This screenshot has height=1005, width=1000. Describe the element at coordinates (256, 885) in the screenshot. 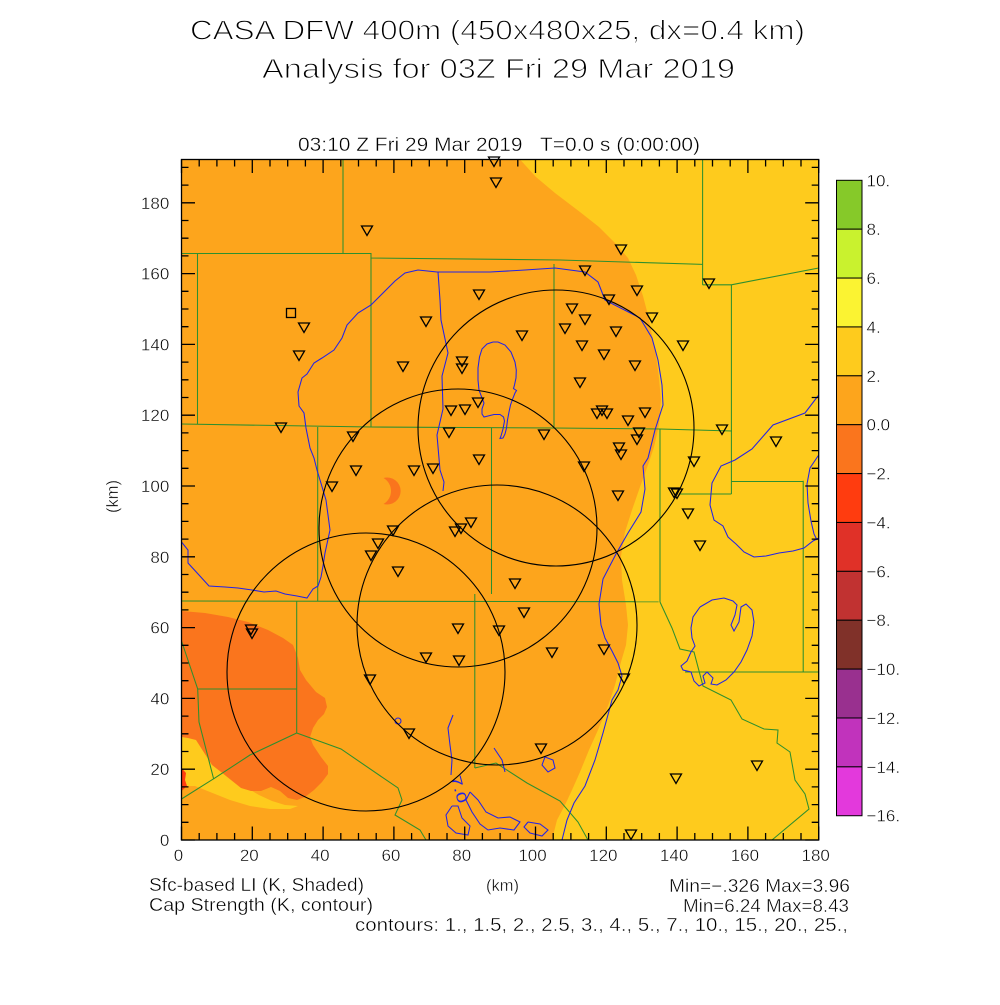

I see `svg-text: Sfc-based LI (K, Shaded)` at that location.